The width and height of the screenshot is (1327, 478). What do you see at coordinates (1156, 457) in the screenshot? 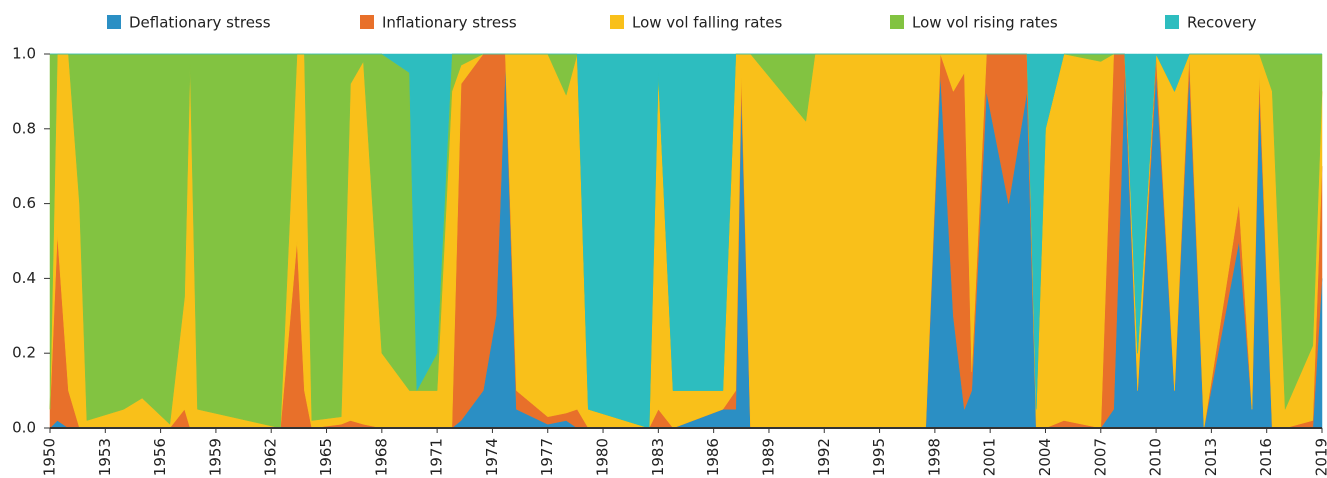
I see `x-tick-label: 2010` at bounding box center [1156, 457].